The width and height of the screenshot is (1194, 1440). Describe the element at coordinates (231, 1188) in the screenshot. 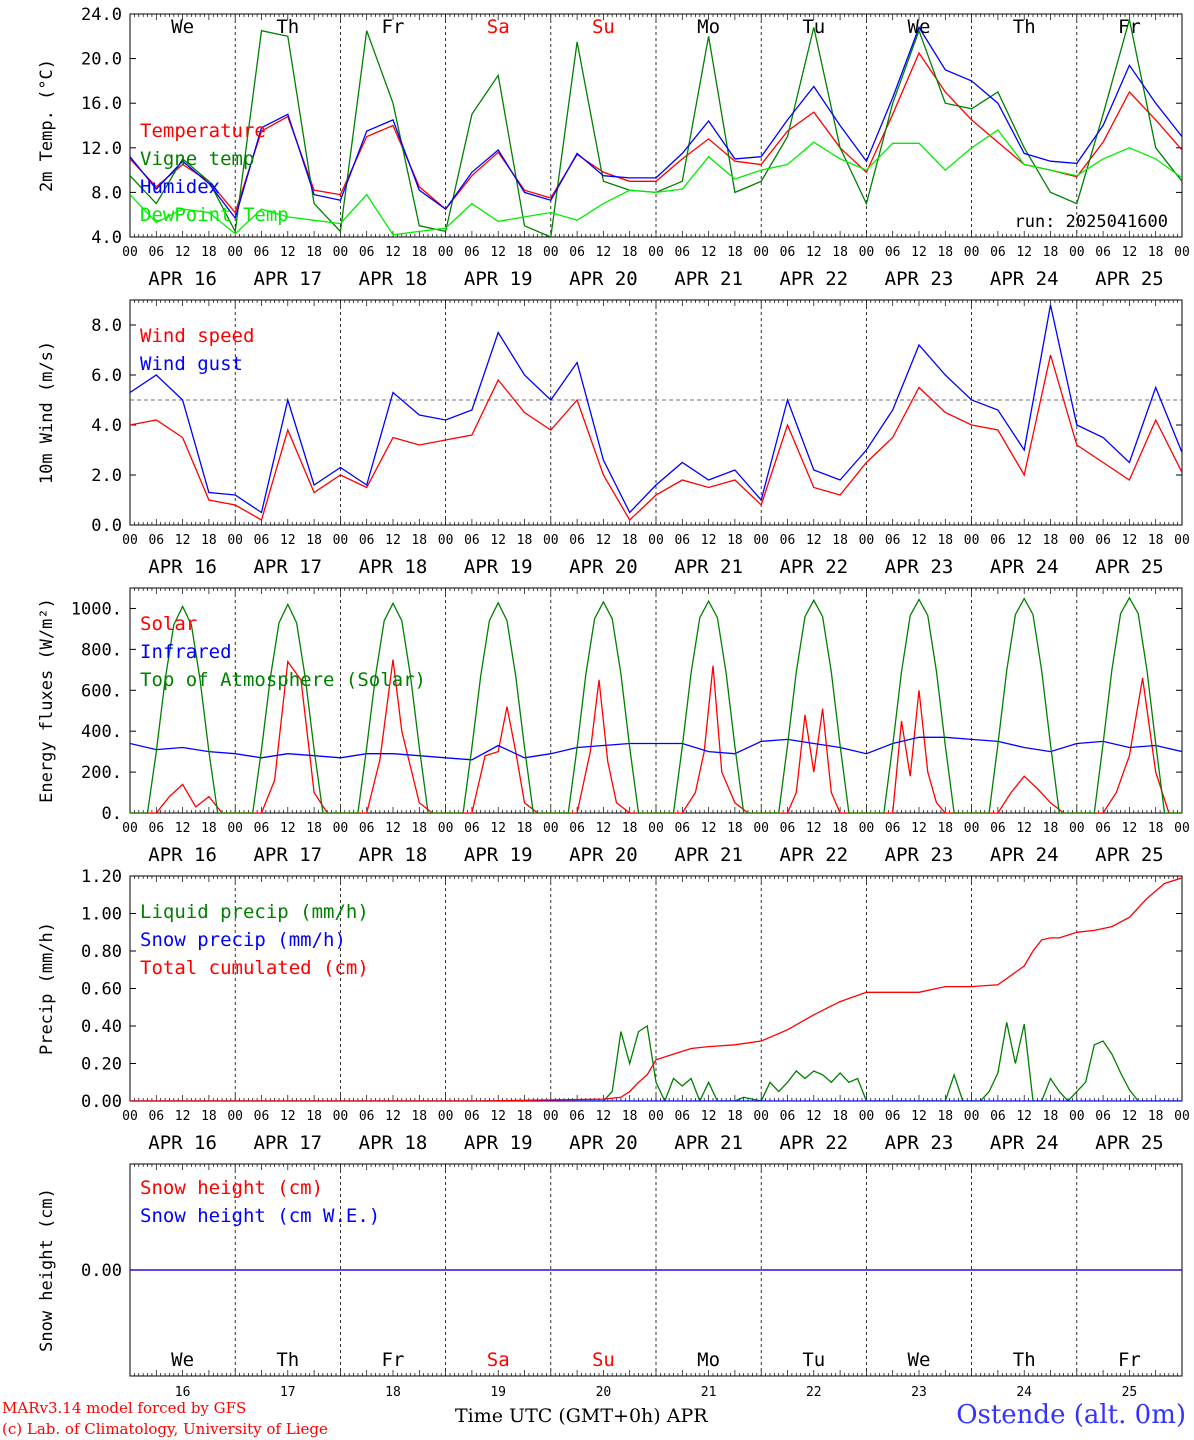

I see `legend-entry: Snow height (cm)` at that location.